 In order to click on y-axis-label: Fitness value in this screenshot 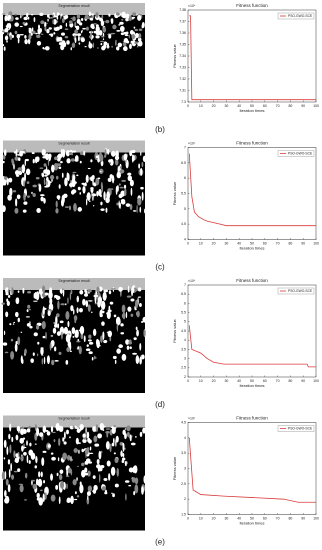, I will do `click(174, 55)`.